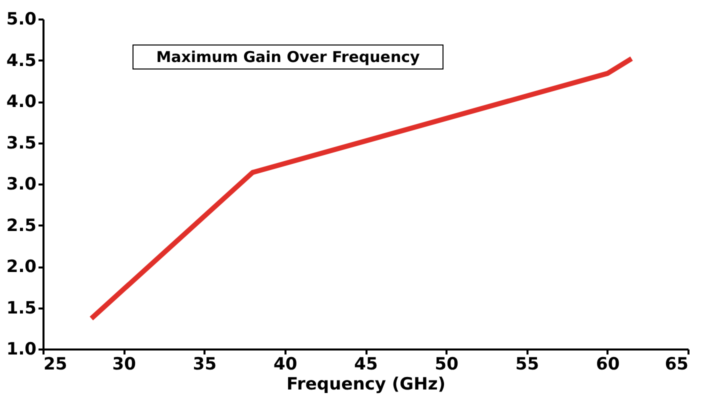 This screenshot has height=409, width=724. I want to click on x-tick-label: 50, so click(446, 364).